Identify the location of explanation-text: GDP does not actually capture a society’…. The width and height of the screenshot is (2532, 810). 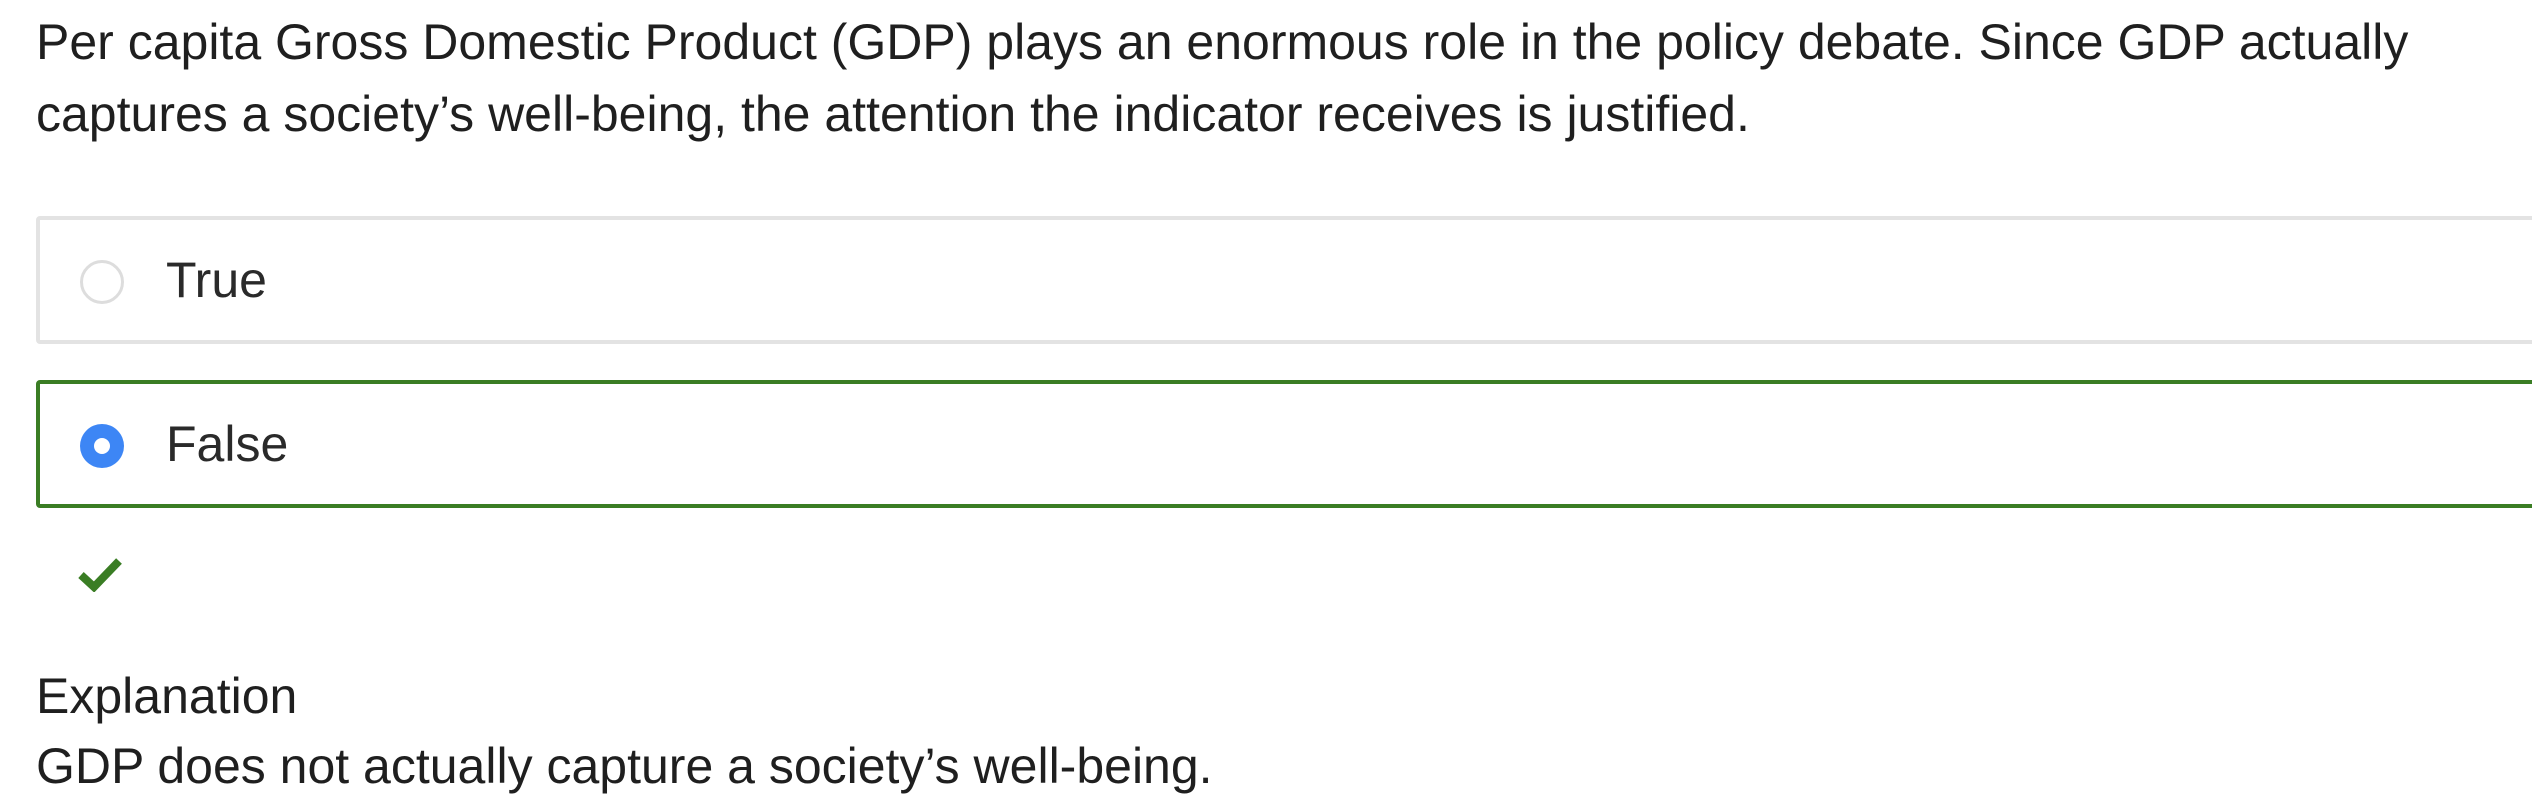
(624, 766).